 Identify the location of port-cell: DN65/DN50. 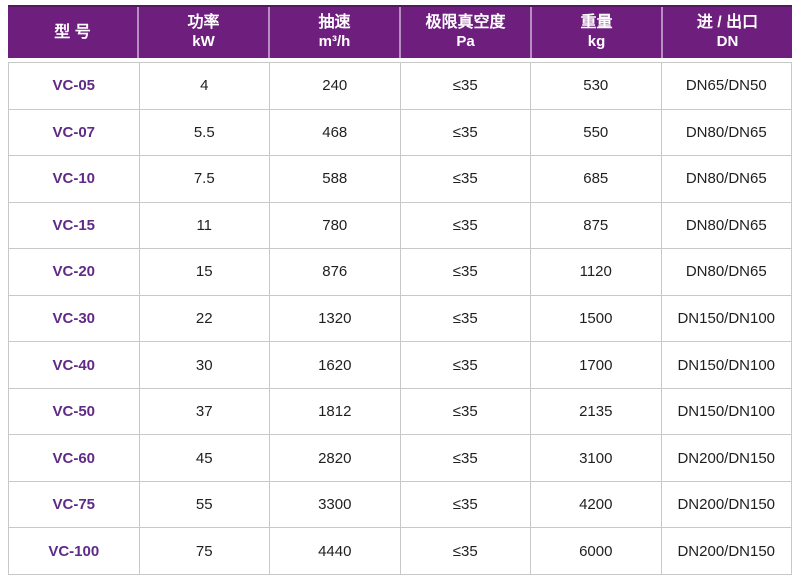
(726, 86).